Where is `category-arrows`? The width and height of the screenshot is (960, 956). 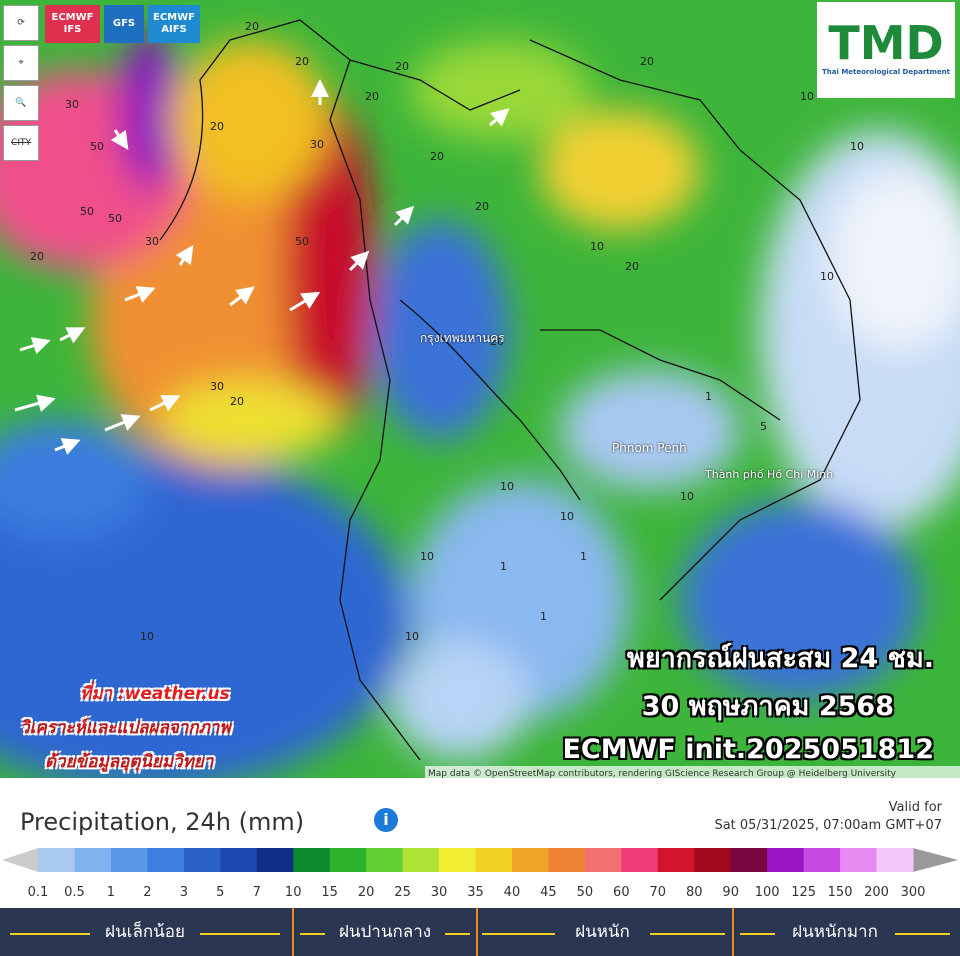 category-arrows is located at coordinates (480, 932).